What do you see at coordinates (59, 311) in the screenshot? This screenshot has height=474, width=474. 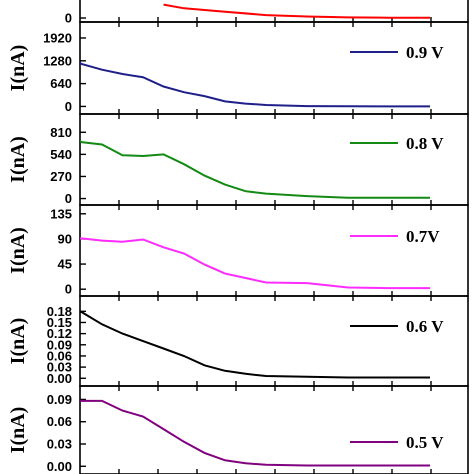 I see `y-tick-label: 0.18` at bounding box center [59, 311].